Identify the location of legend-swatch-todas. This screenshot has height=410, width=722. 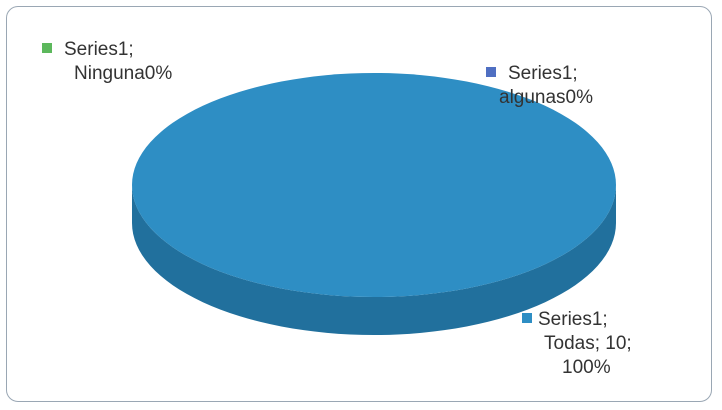
(527, 317).